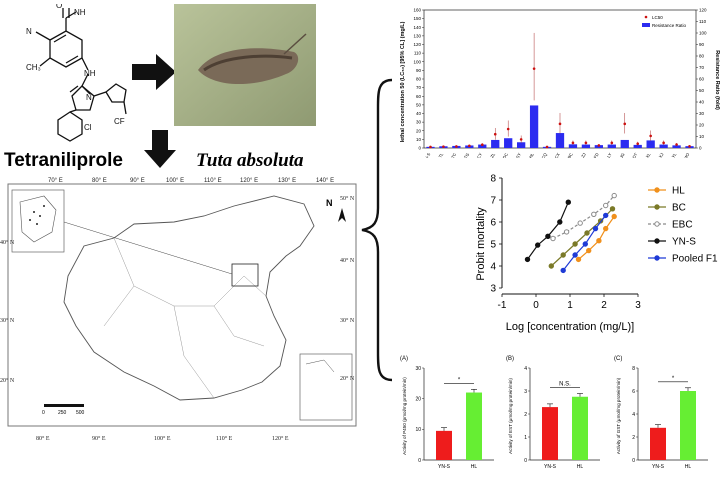 The height and width of the screenshot is (480, 724). I want to click on lon-bottom-label: 80° E, so click(43, 439).